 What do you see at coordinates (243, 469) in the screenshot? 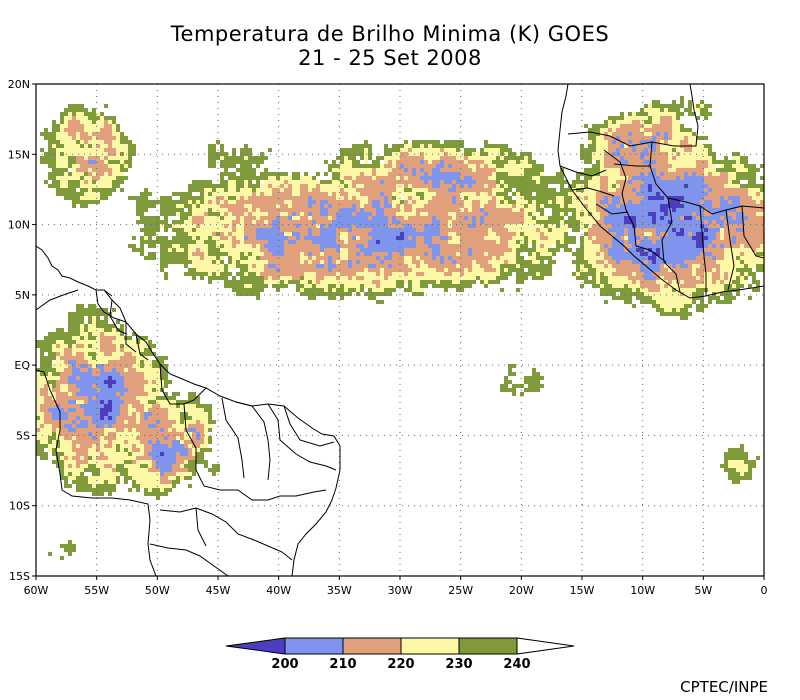
I see `brazil-states` at bounding box center [243, 469].